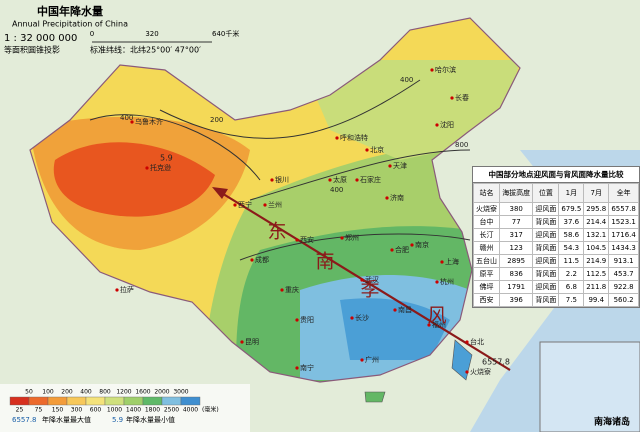  Describe the element at coordinates (556, 248) in the screenshot. I see `table-row: 赣州 123 背风面 54.3 104.5 1434.3` at that location.